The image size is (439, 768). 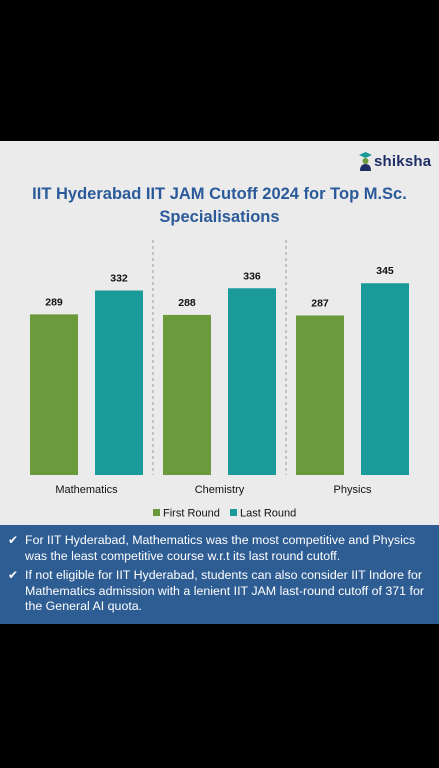 What do you see at coordinates (187, 303) in the screenshot?
I see `data-label: 288` at bounding box center [187, 303].